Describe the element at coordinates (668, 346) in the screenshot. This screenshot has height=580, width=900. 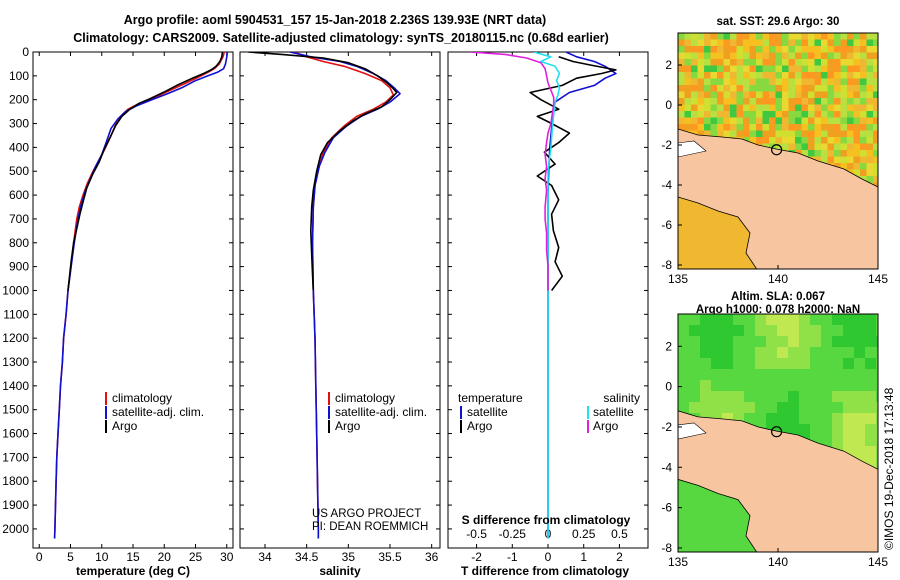
I see `map-y-tick-label: 2` at that location.